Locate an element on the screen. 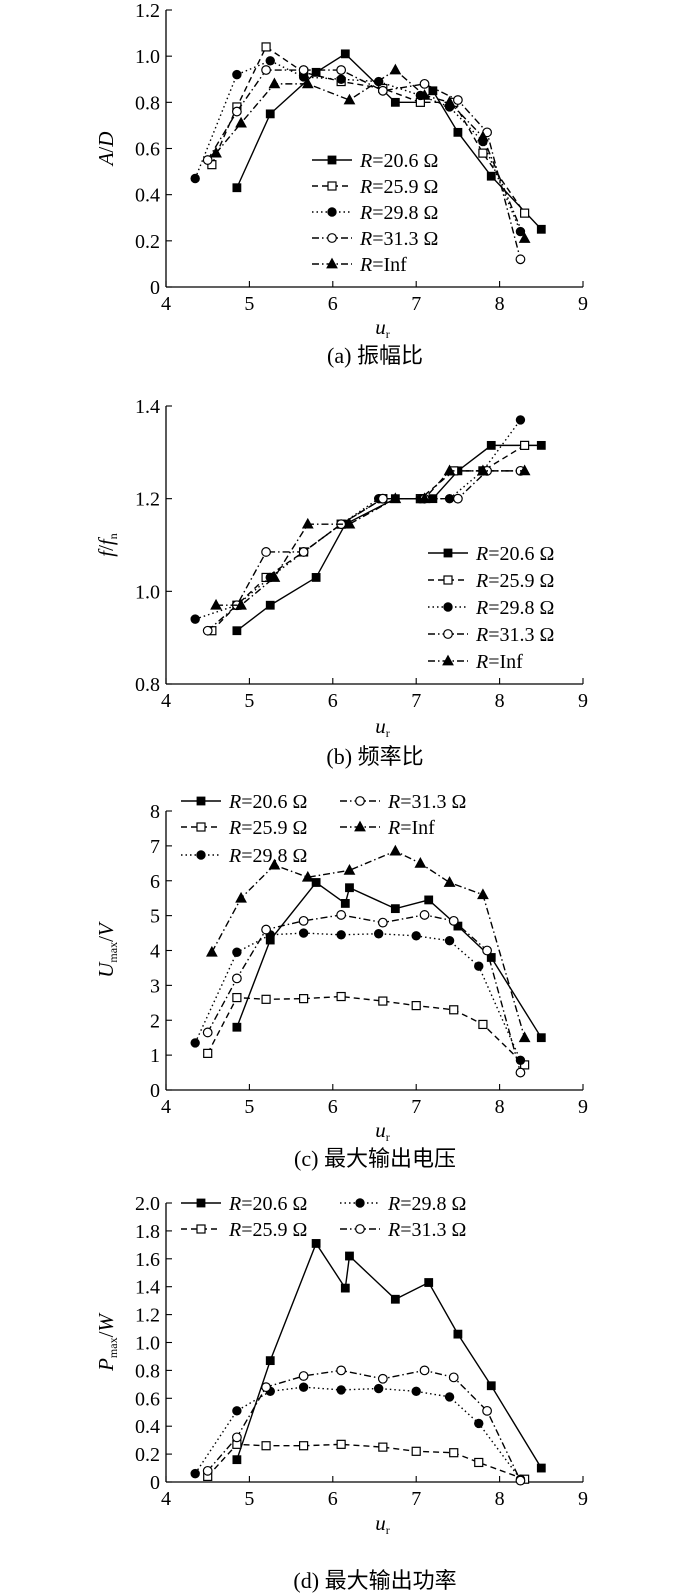  chart-caption: (d) 最大输出功率 is located at coordinates (374, 1580).